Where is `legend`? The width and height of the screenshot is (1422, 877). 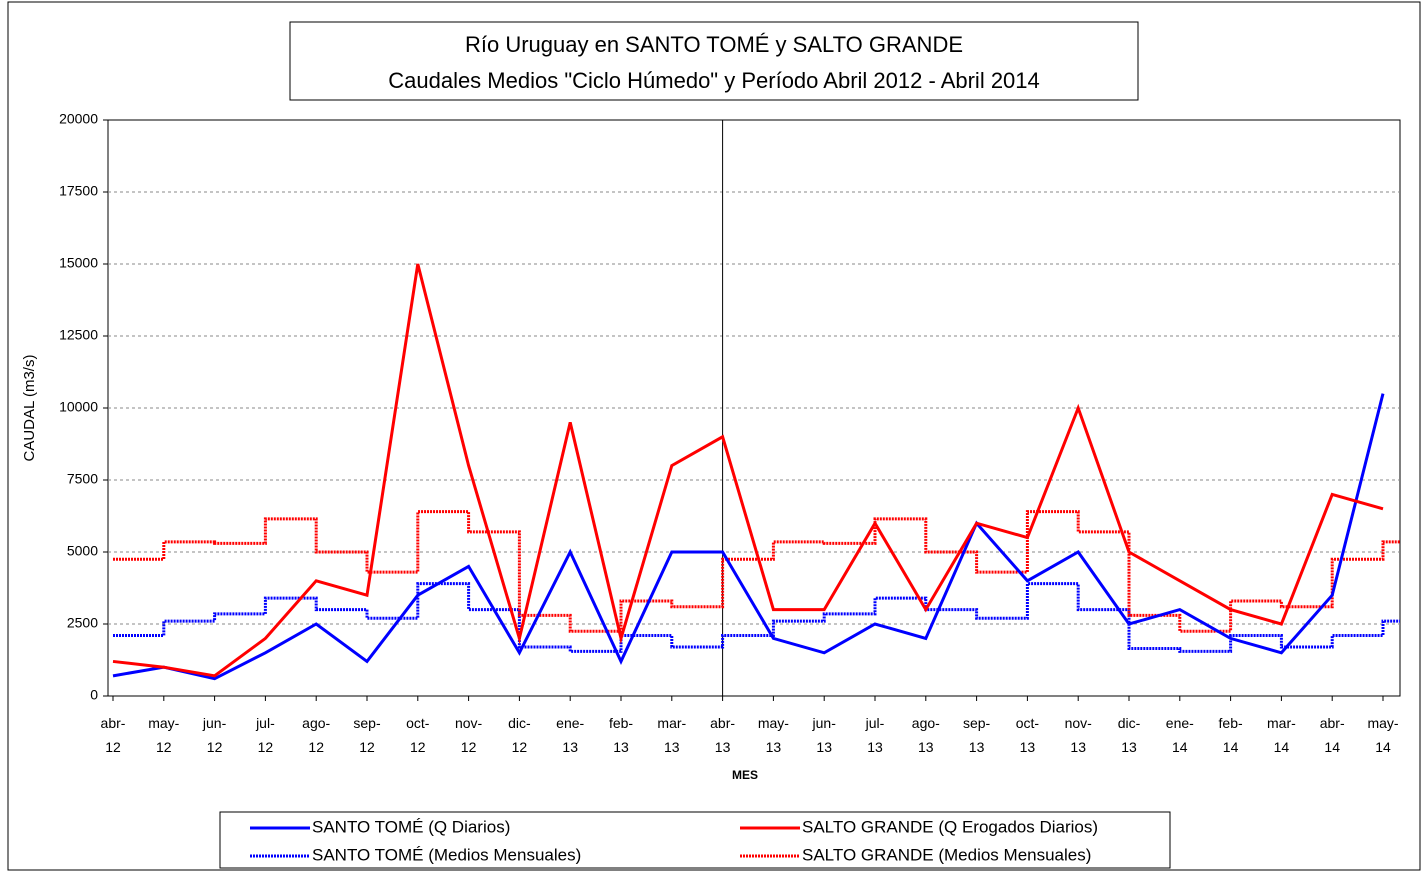
legend is located at coordinates (695, 840).